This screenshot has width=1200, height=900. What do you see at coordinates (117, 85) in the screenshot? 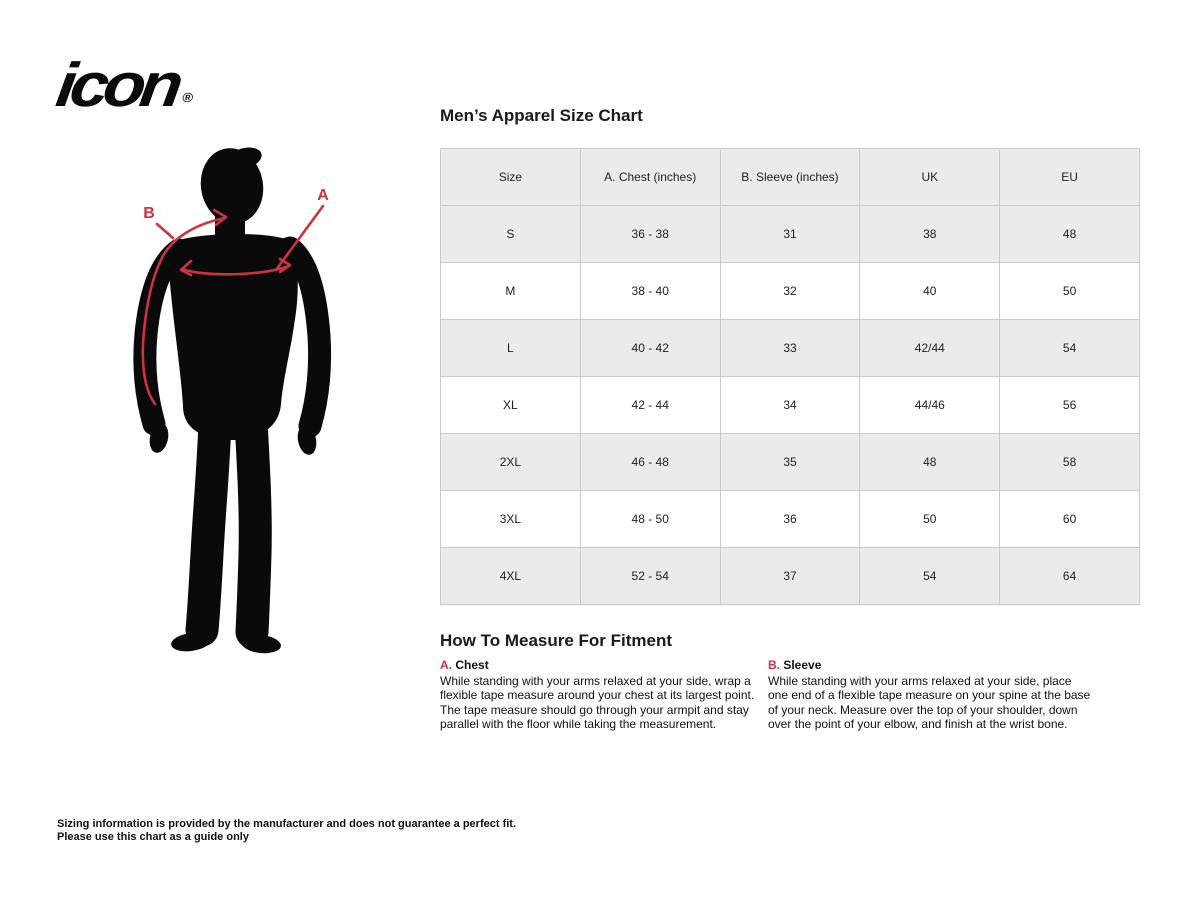
I see `brand-logo-text: icon` at bounding box center [117, 85].